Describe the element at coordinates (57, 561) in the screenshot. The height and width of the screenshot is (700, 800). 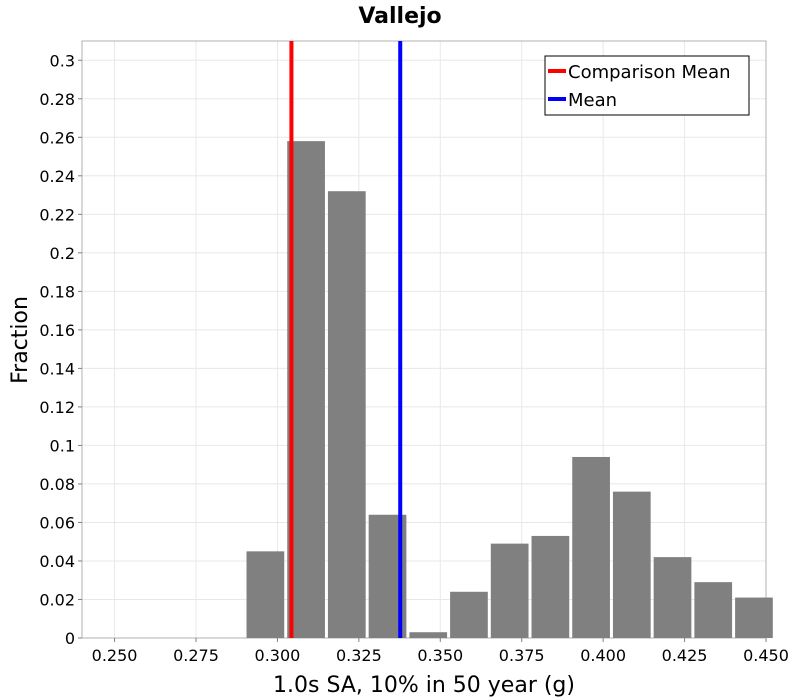
I see `y-tick-label: 0.04` at that location.